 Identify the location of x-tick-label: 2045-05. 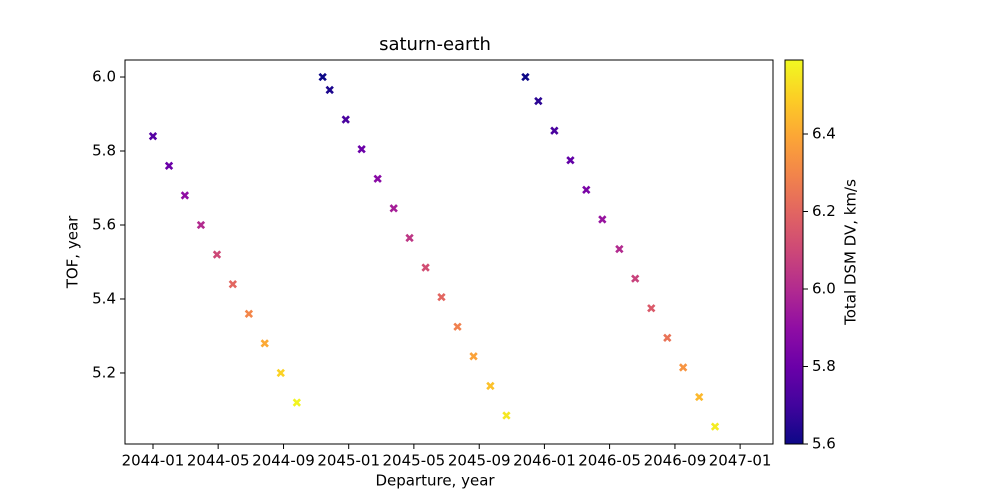
(414, 461).